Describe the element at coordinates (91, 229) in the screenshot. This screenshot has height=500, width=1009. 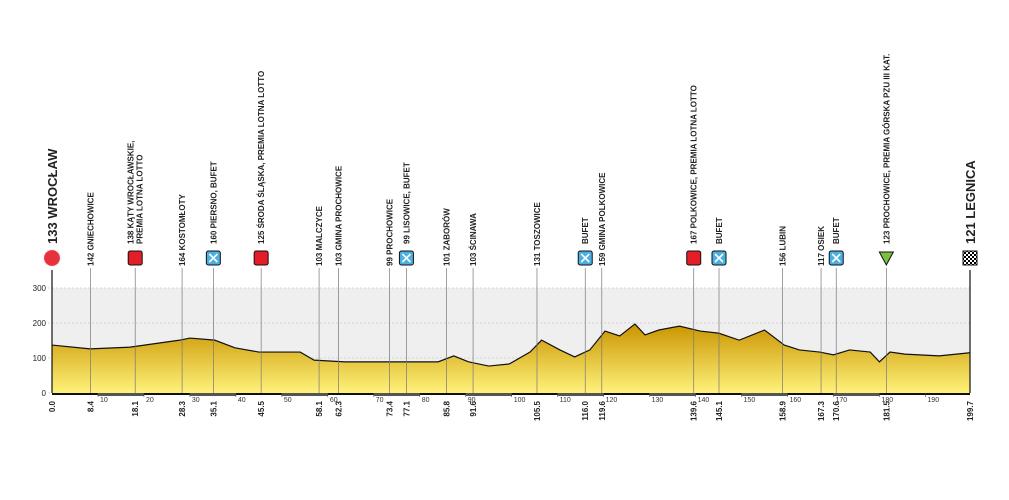
I see `waypoint-label: 142 GNIECHOWICE` at that location.